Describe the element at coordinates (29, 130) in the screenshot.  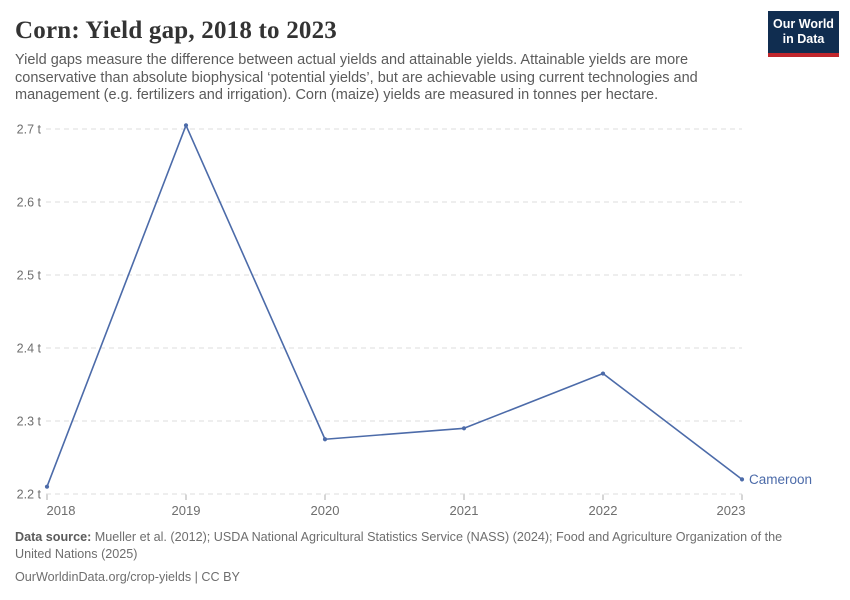
I see `y-axis-tick-label: 2.7 t` at that location.